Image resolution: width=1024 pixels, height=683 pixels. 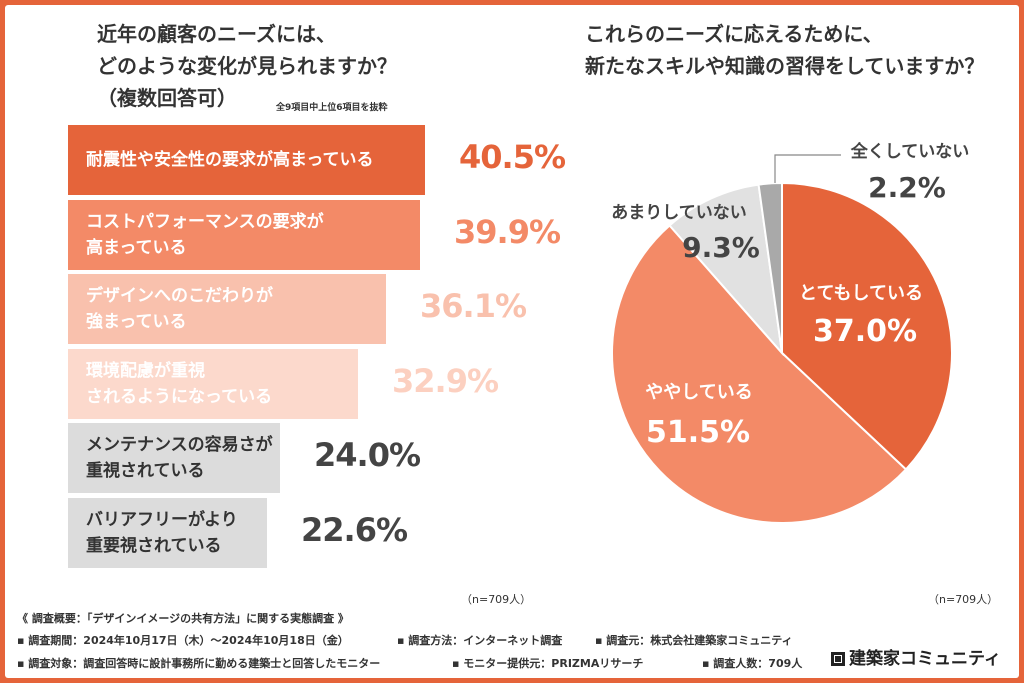 I want to click on right-sample-size: （n=709人）, so click(x=963, y=599).